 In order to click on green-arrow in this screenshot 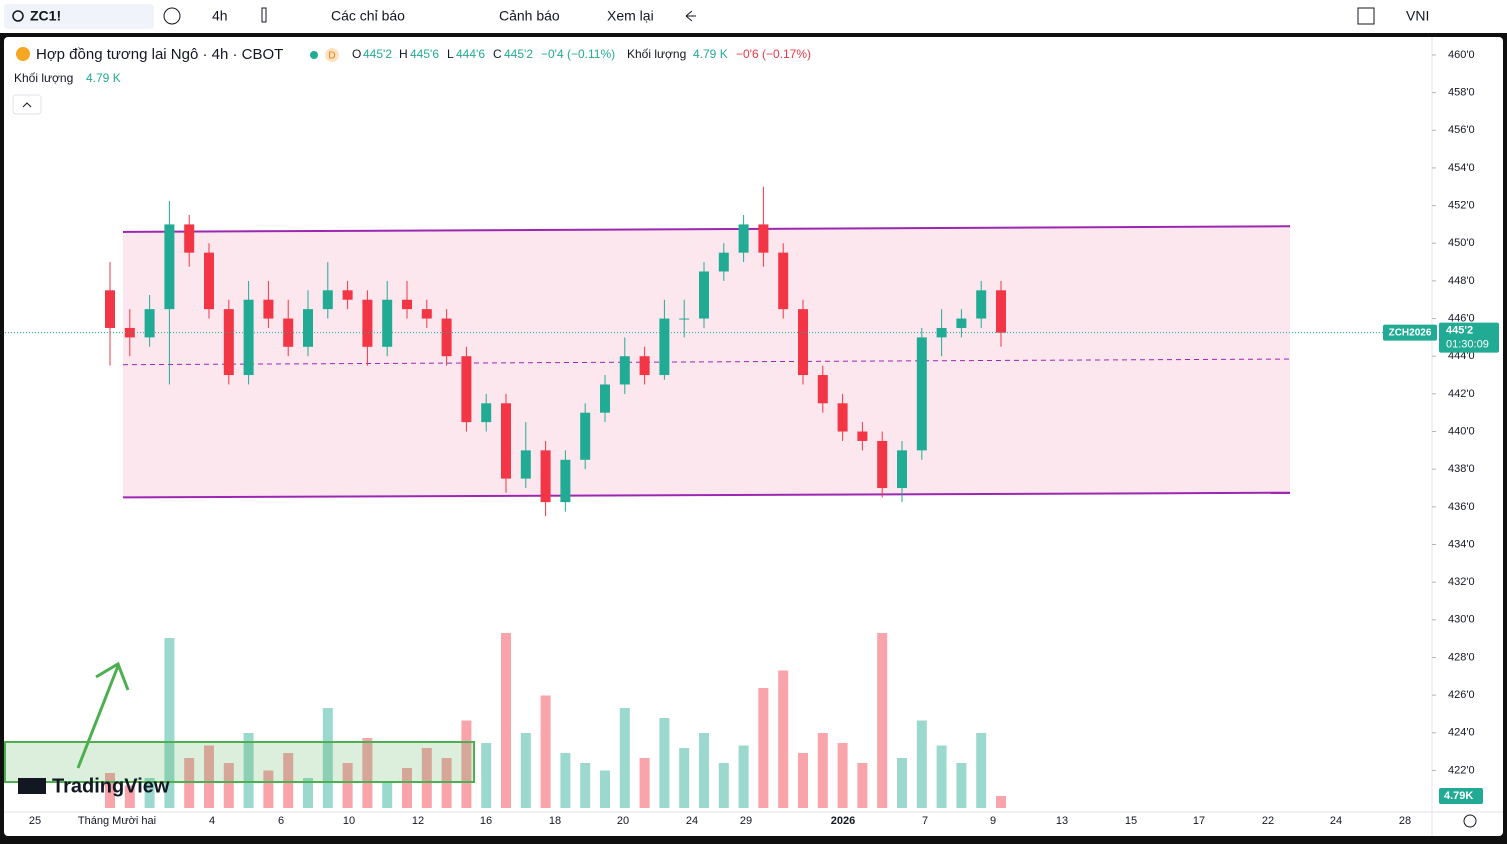, I will do `click(103, 715)`.